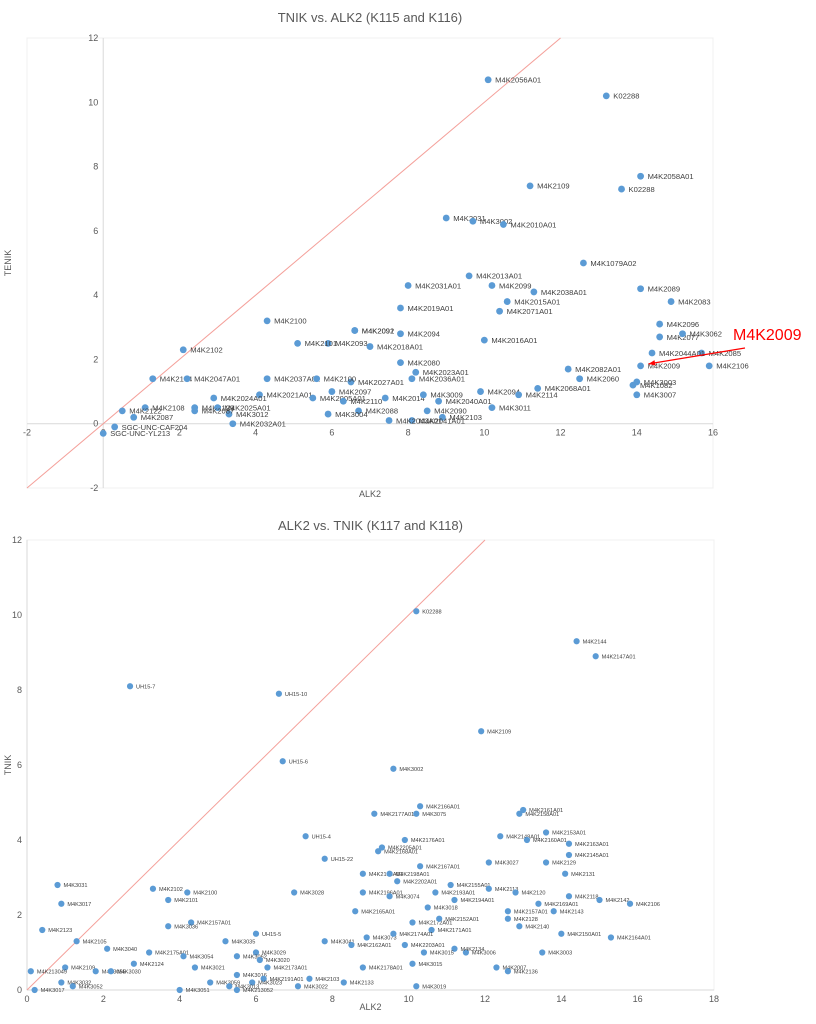 The height and width of the screenshot is (1024, 816). Describe the element at coordinates (595, 642) in the screenshot. I see `data-label: M4K2144` at that location.